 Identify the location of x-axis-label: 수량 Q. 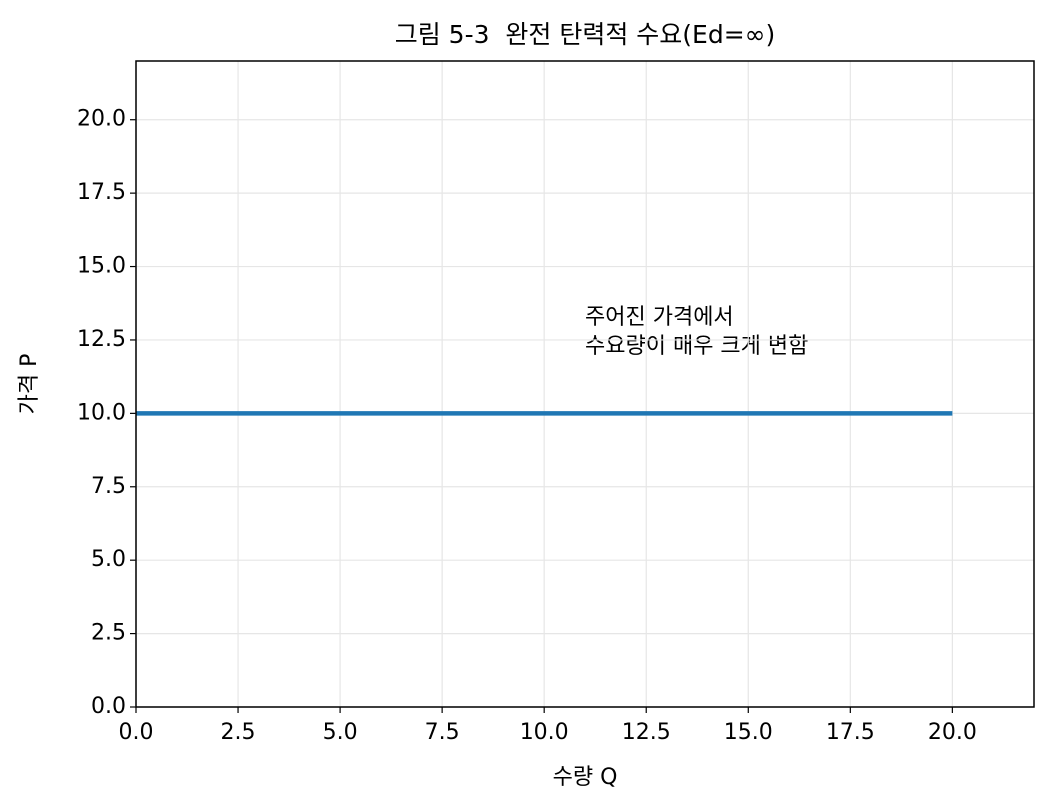
(585, 777).